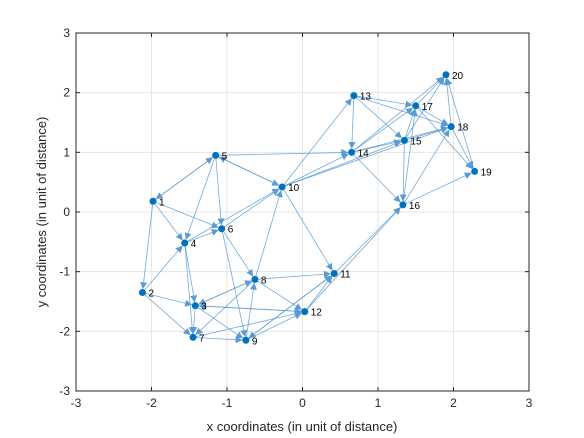  I want to click on x-tick-label: 2, so click(453, 403).